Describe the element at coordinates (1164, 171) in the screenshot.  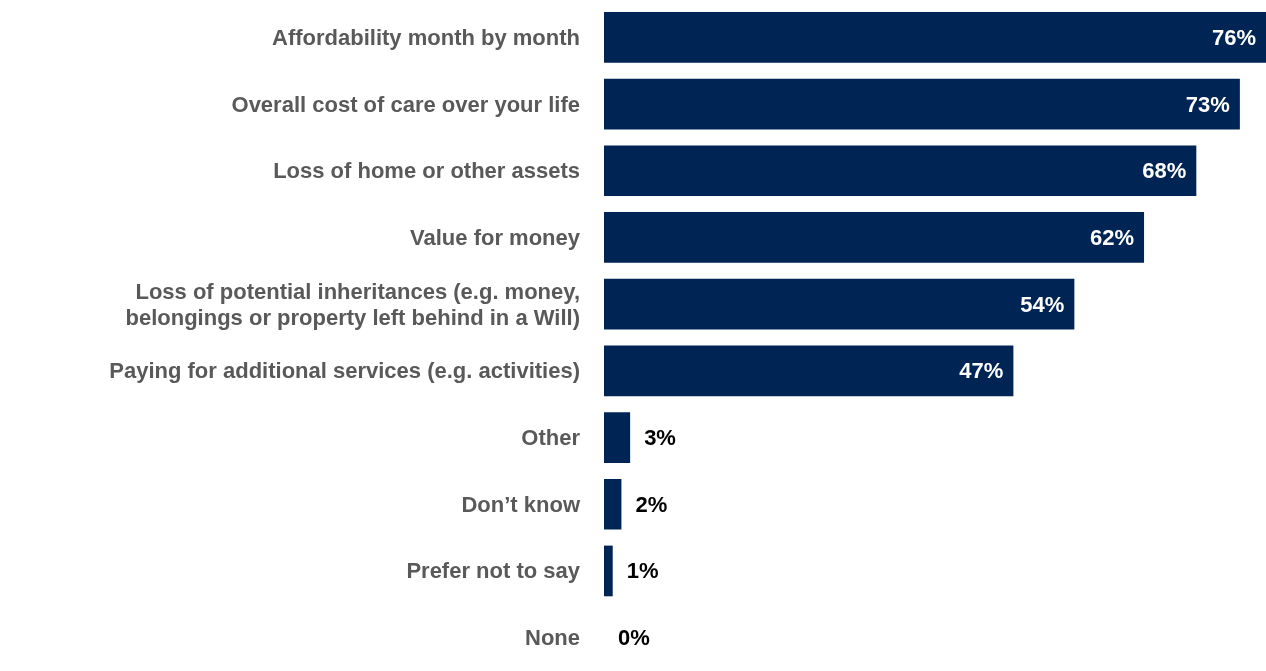
I see `data-label: 68%` at that location.